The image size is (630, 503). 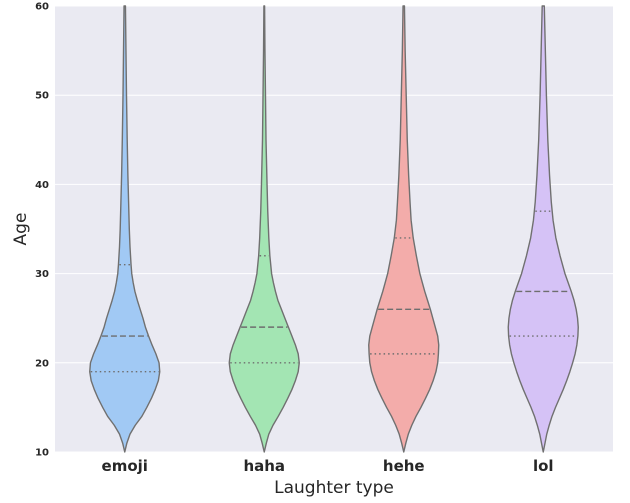 What do you see at coordinates (42, 185) in the screenshot?
I see `y-tick-label: 40` at bounding box center [42, 185].